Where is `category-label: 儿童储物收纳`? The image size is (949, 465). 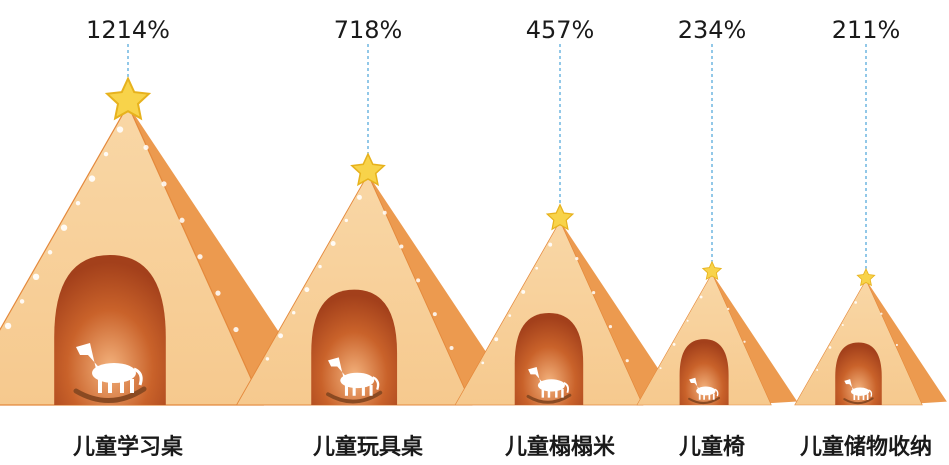
category-label: 儿童储物收纳 is located at coordinates (865, 447).